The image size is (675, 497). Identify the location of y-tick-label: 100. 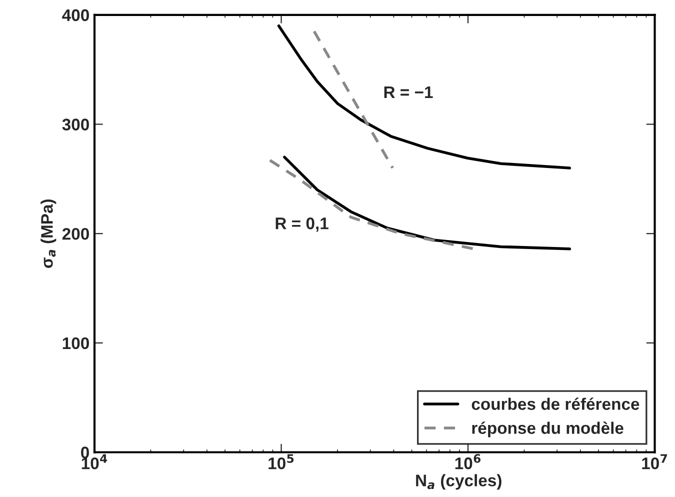
(75, 343).